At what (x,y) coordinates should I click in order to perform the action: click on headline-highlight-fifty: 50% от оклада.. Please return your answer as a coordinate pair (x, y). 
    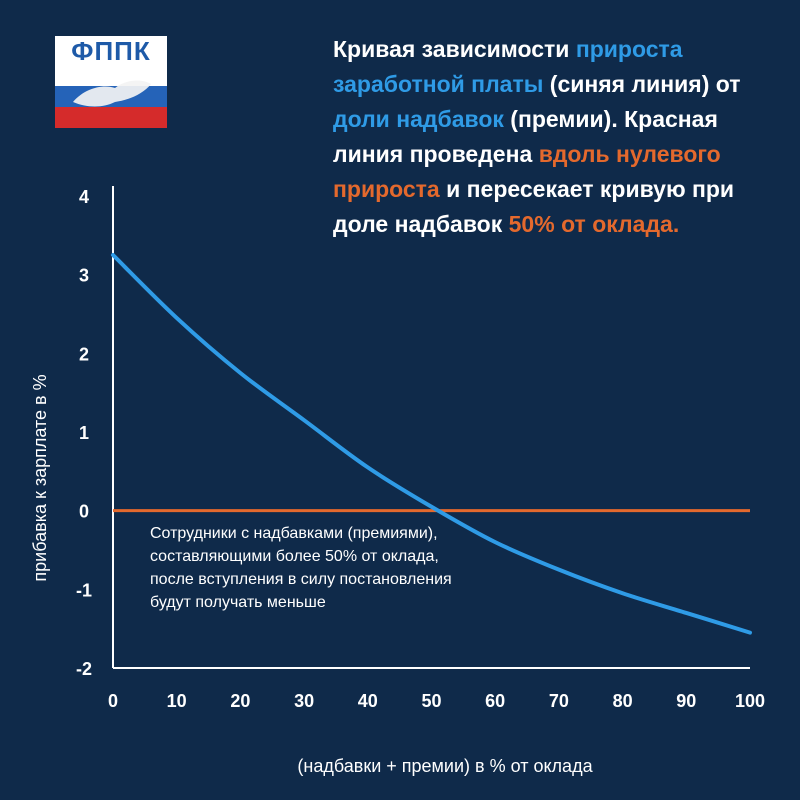
    Looking at the image, I should click on (594, 224).